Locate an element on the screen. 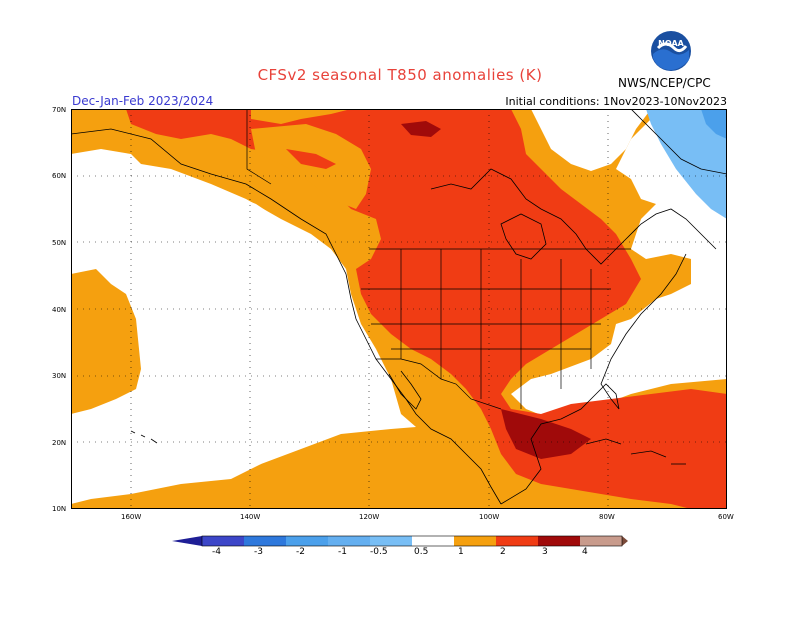  anomaly-neg-regions is located at coordinates (686, 164).